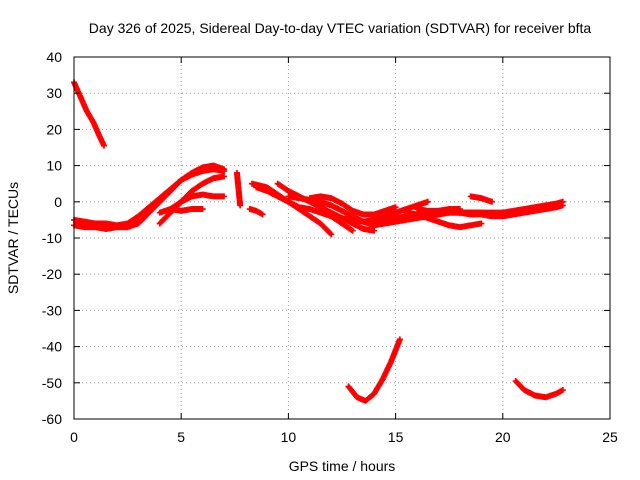 This screenshot has width=640, height=480. I want to click on y-tick-label: -60, so click(52, 419).